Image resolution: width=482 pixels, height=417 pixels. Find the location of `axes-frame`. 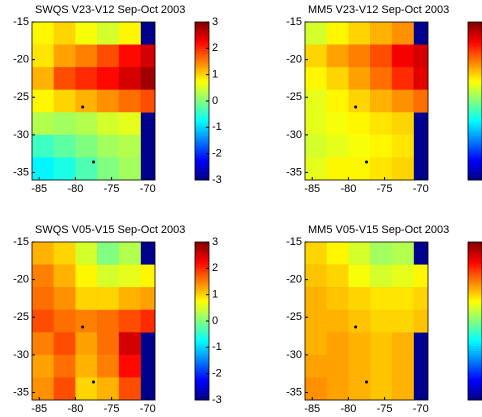

axes-frame is located at coordinates (93, 101).